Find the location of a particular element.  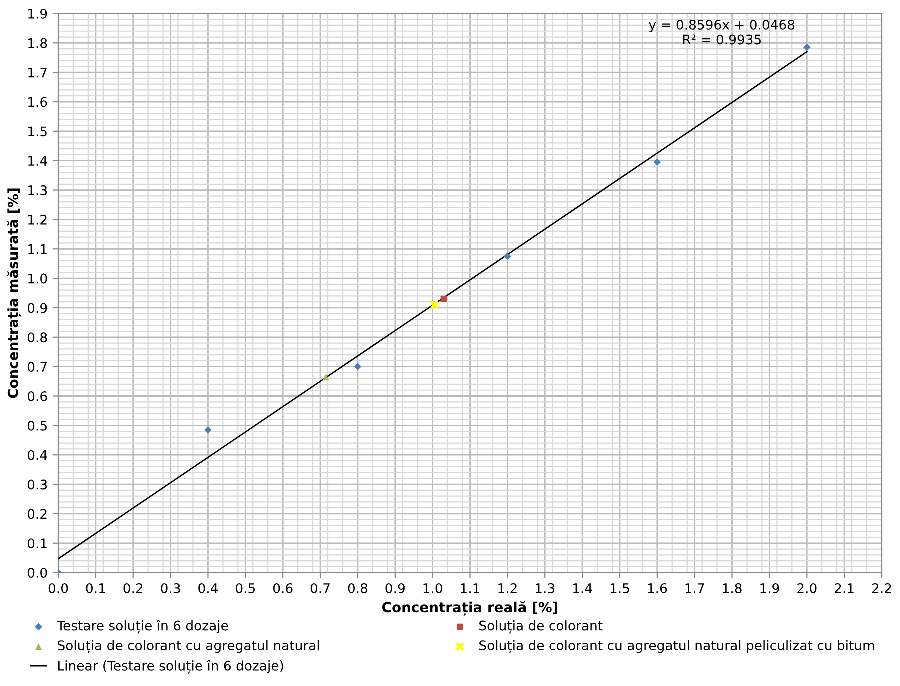

y-tick-label: 1.4 is located at coordinates (38, 161).